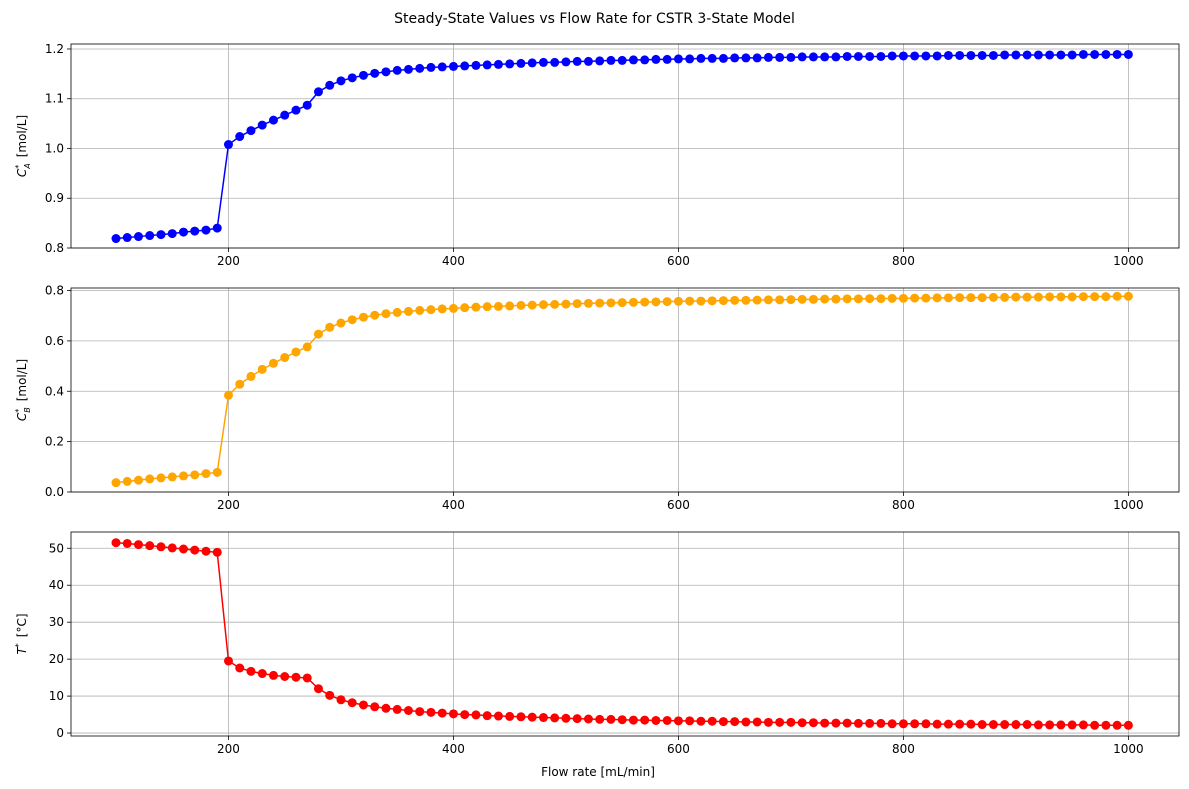 The width and height of the screenshot is (1189, 789). I want to click on x-tick-label: 1000, so click(1128, 505).